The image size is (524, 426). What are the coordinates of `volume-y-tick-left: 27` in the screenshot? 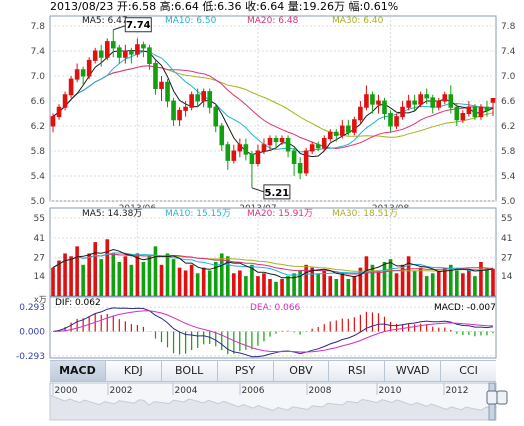 It's located at (39, 259).